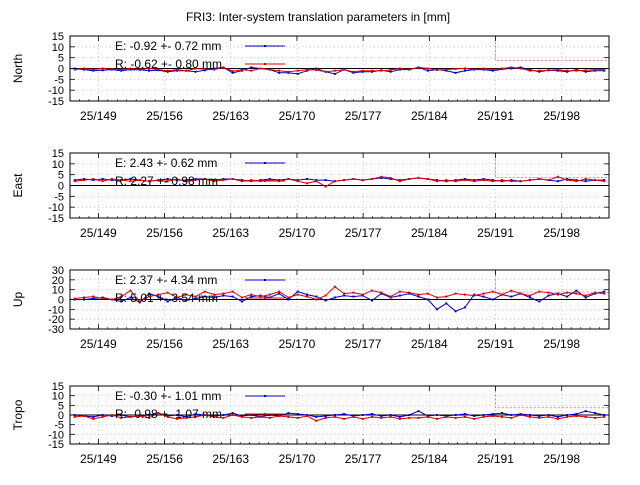  I want to click on y-tick-label: -30, so click(56, 330).